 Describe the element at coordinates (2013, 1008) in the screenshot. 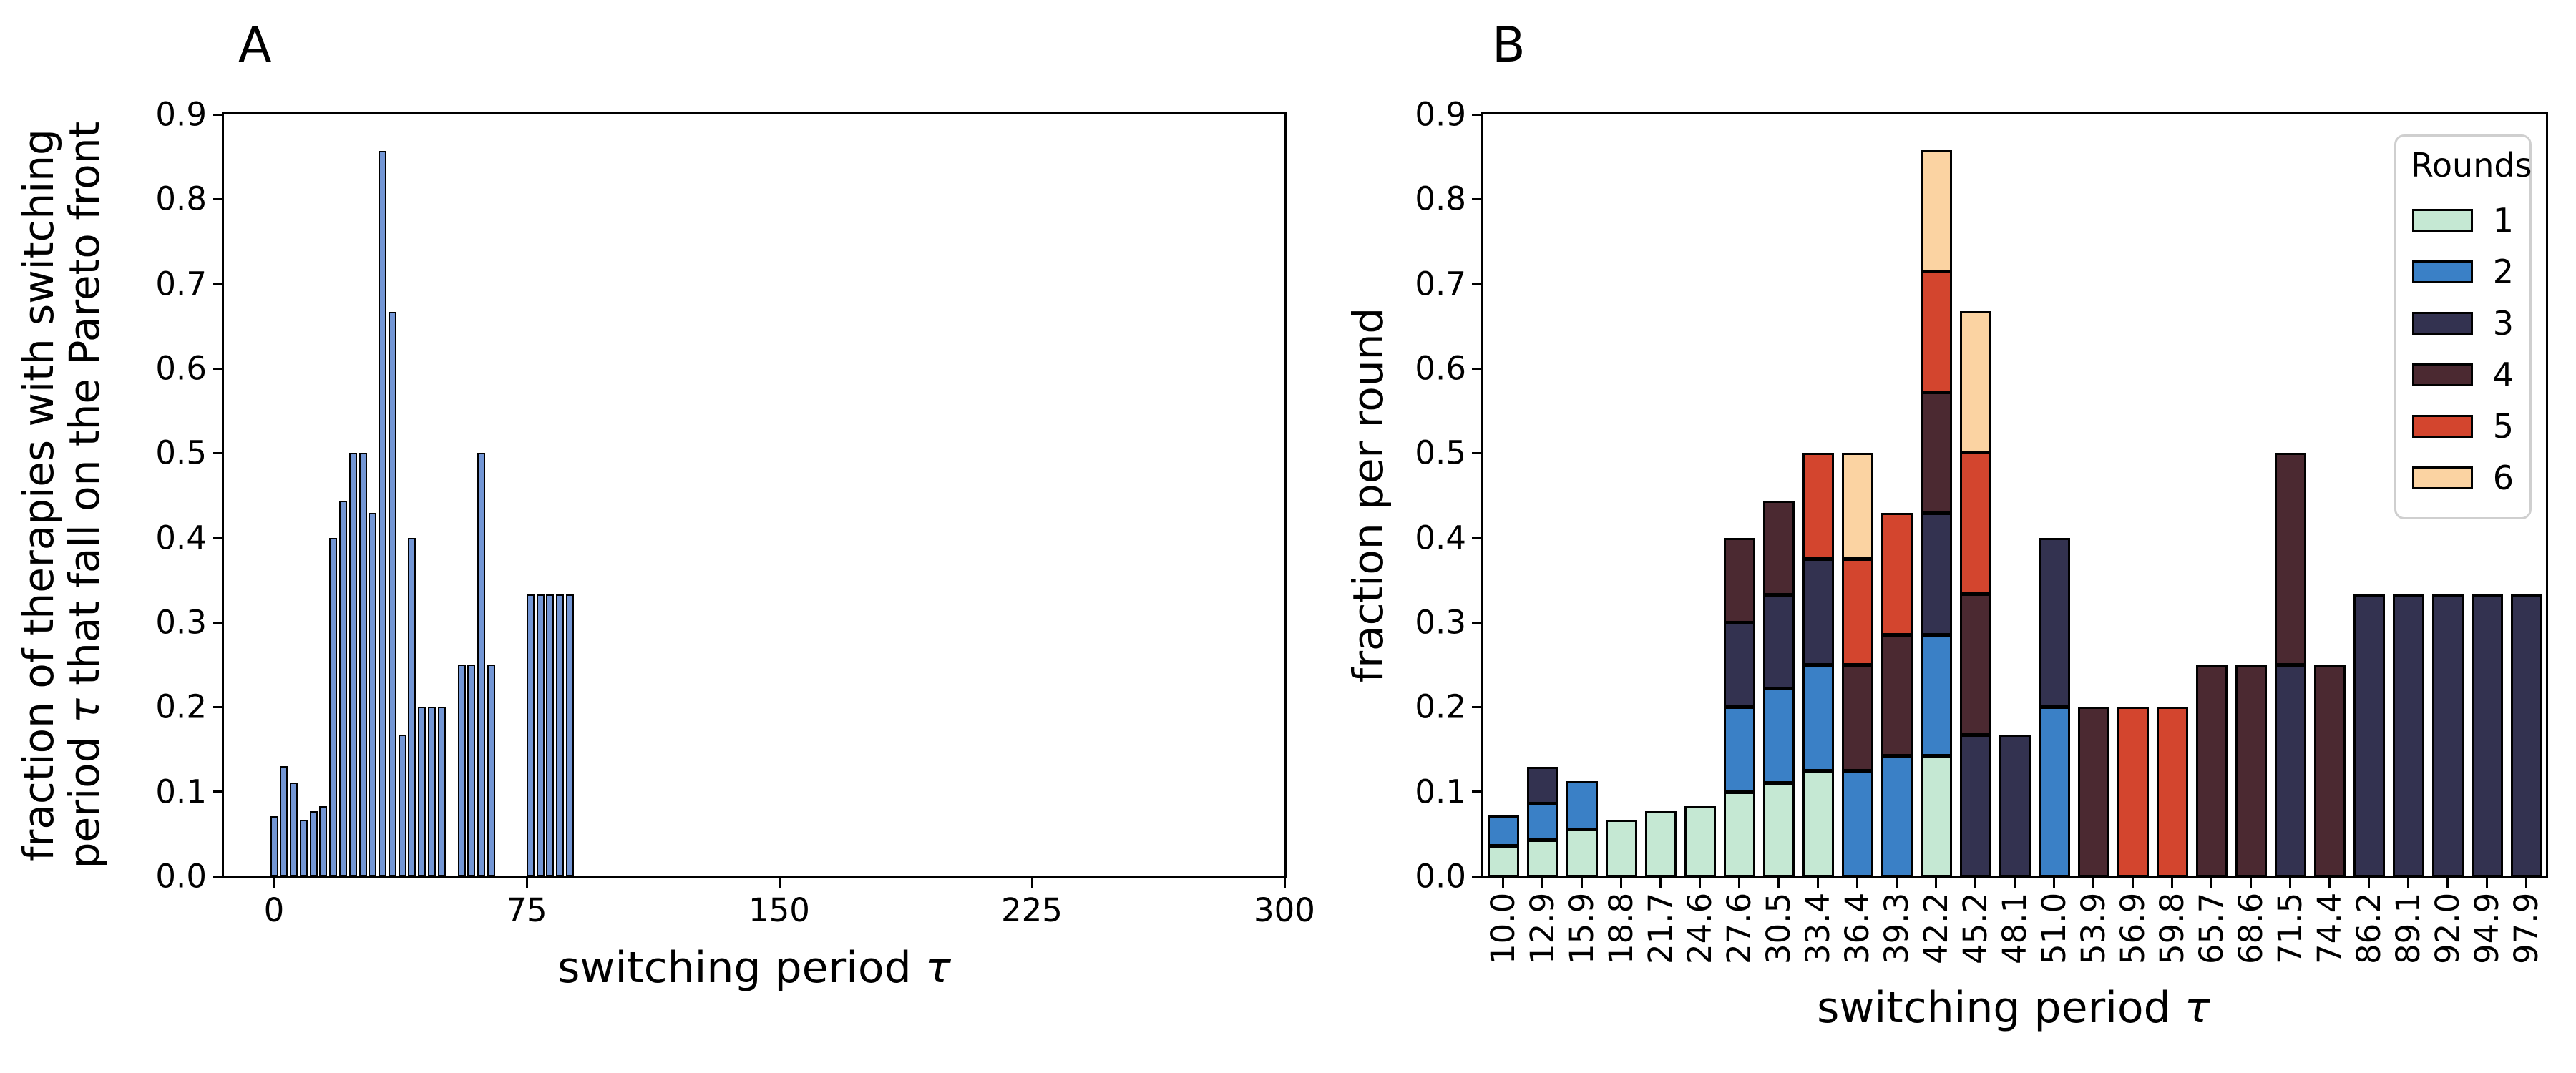

I see `panel-b-x-axis-label: switching period τ` at that location.